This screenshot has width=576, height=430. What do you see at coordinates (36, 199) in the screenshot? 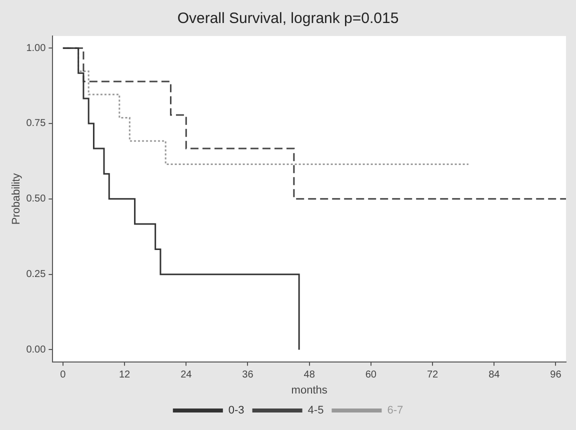
I see `y-tick-label: 0.50` at bounding box center [36, 199].